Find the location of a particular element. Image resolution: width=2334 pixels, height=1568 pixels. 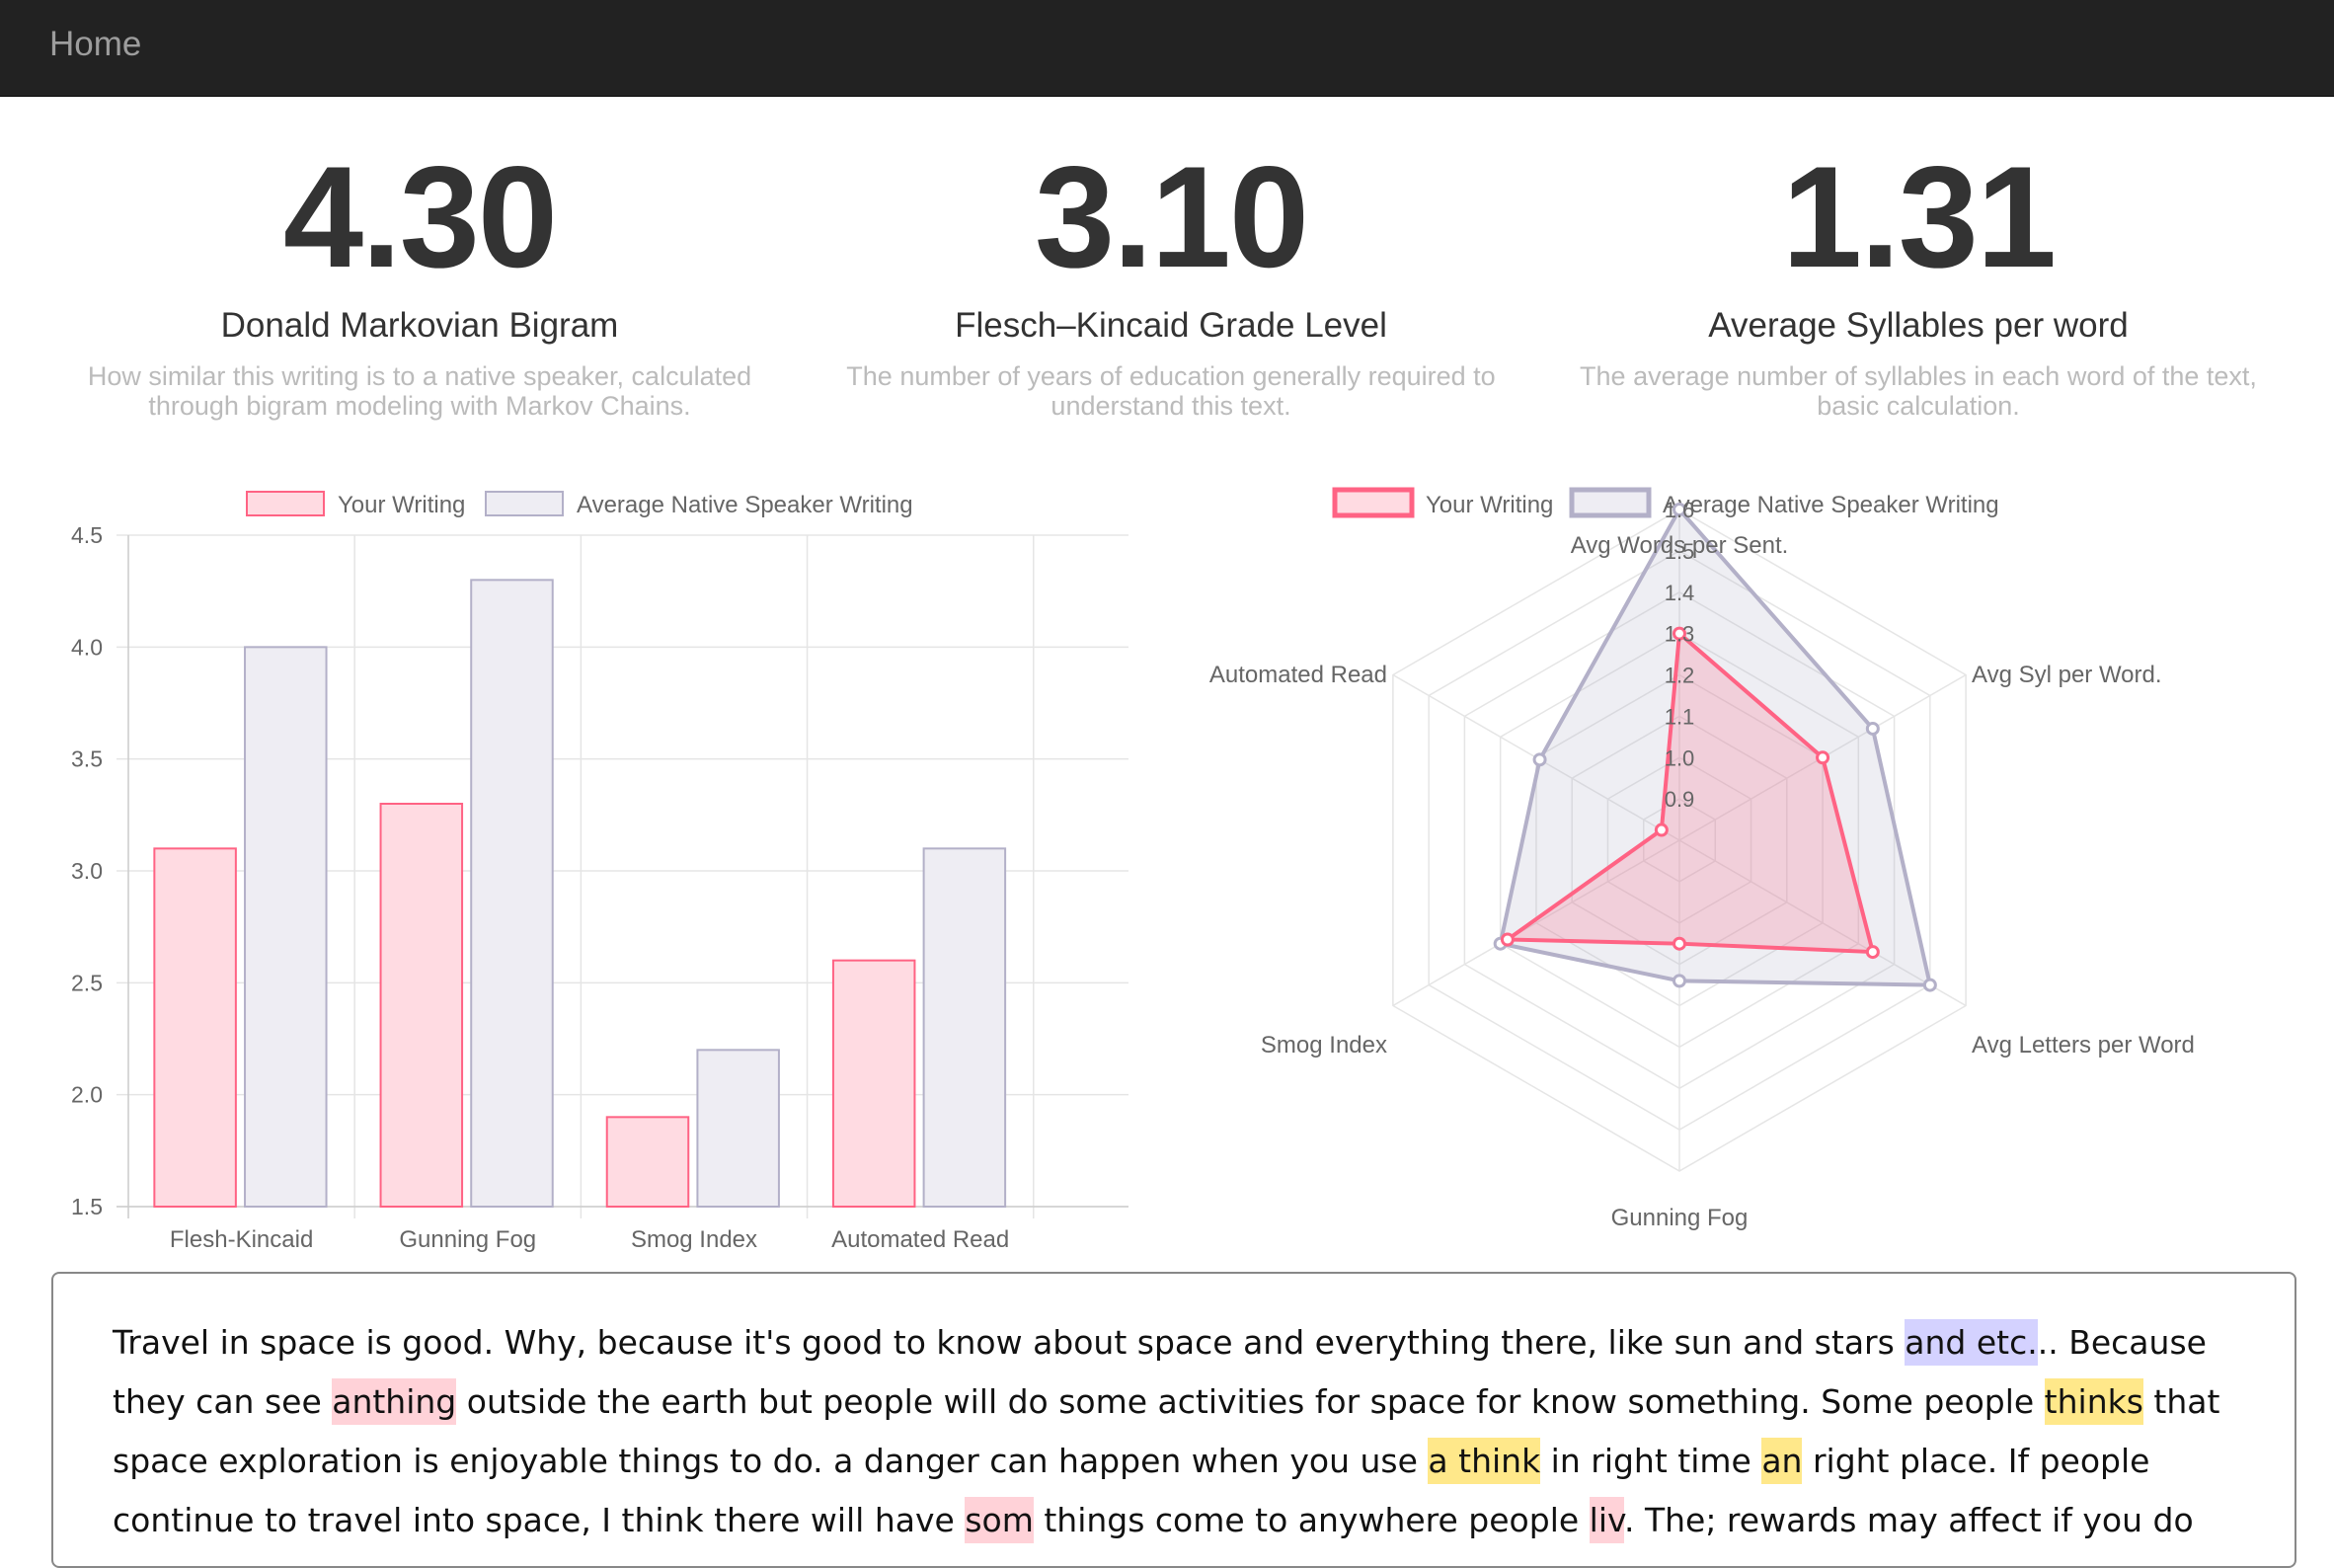

x-tick-label: Smog Index is located at coordinates (694, 1239).